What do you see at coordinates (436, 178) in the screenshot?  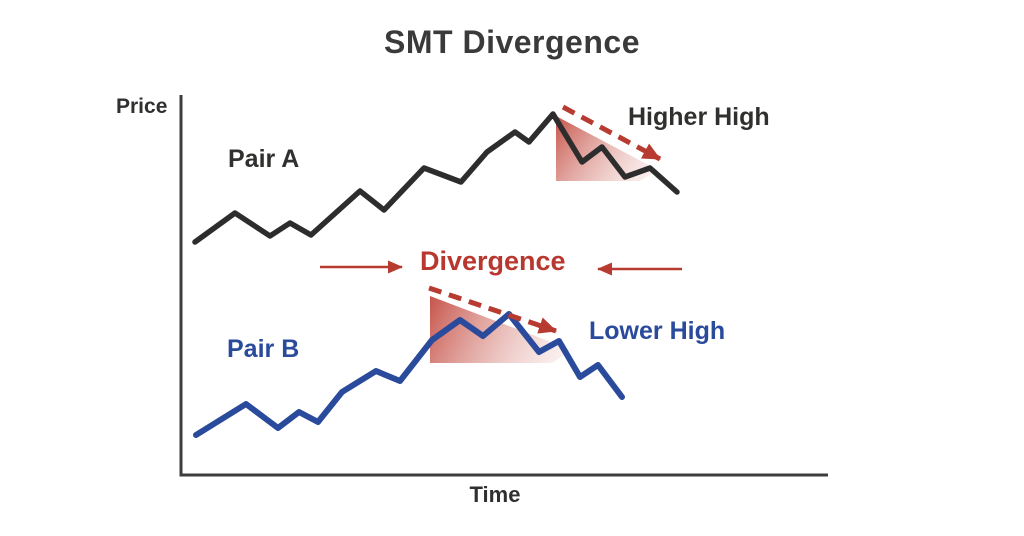 I see `series-line-pair-a` at bounding box center [436, 178].